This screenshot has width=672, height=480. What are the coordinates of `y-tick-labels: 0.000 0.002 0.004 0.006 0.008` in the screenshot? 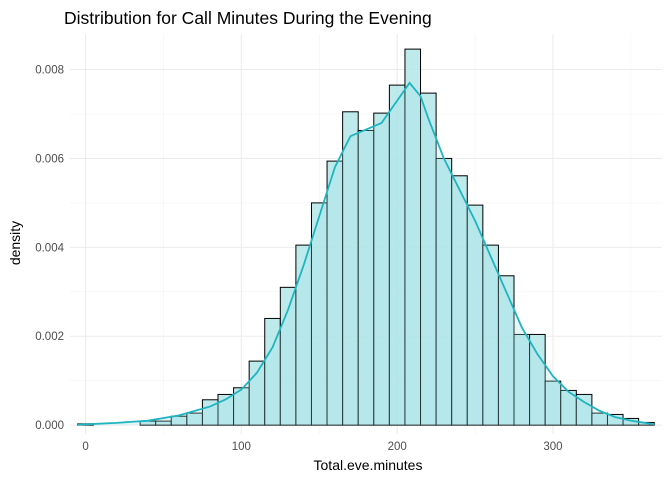 It's located at (49, 249).